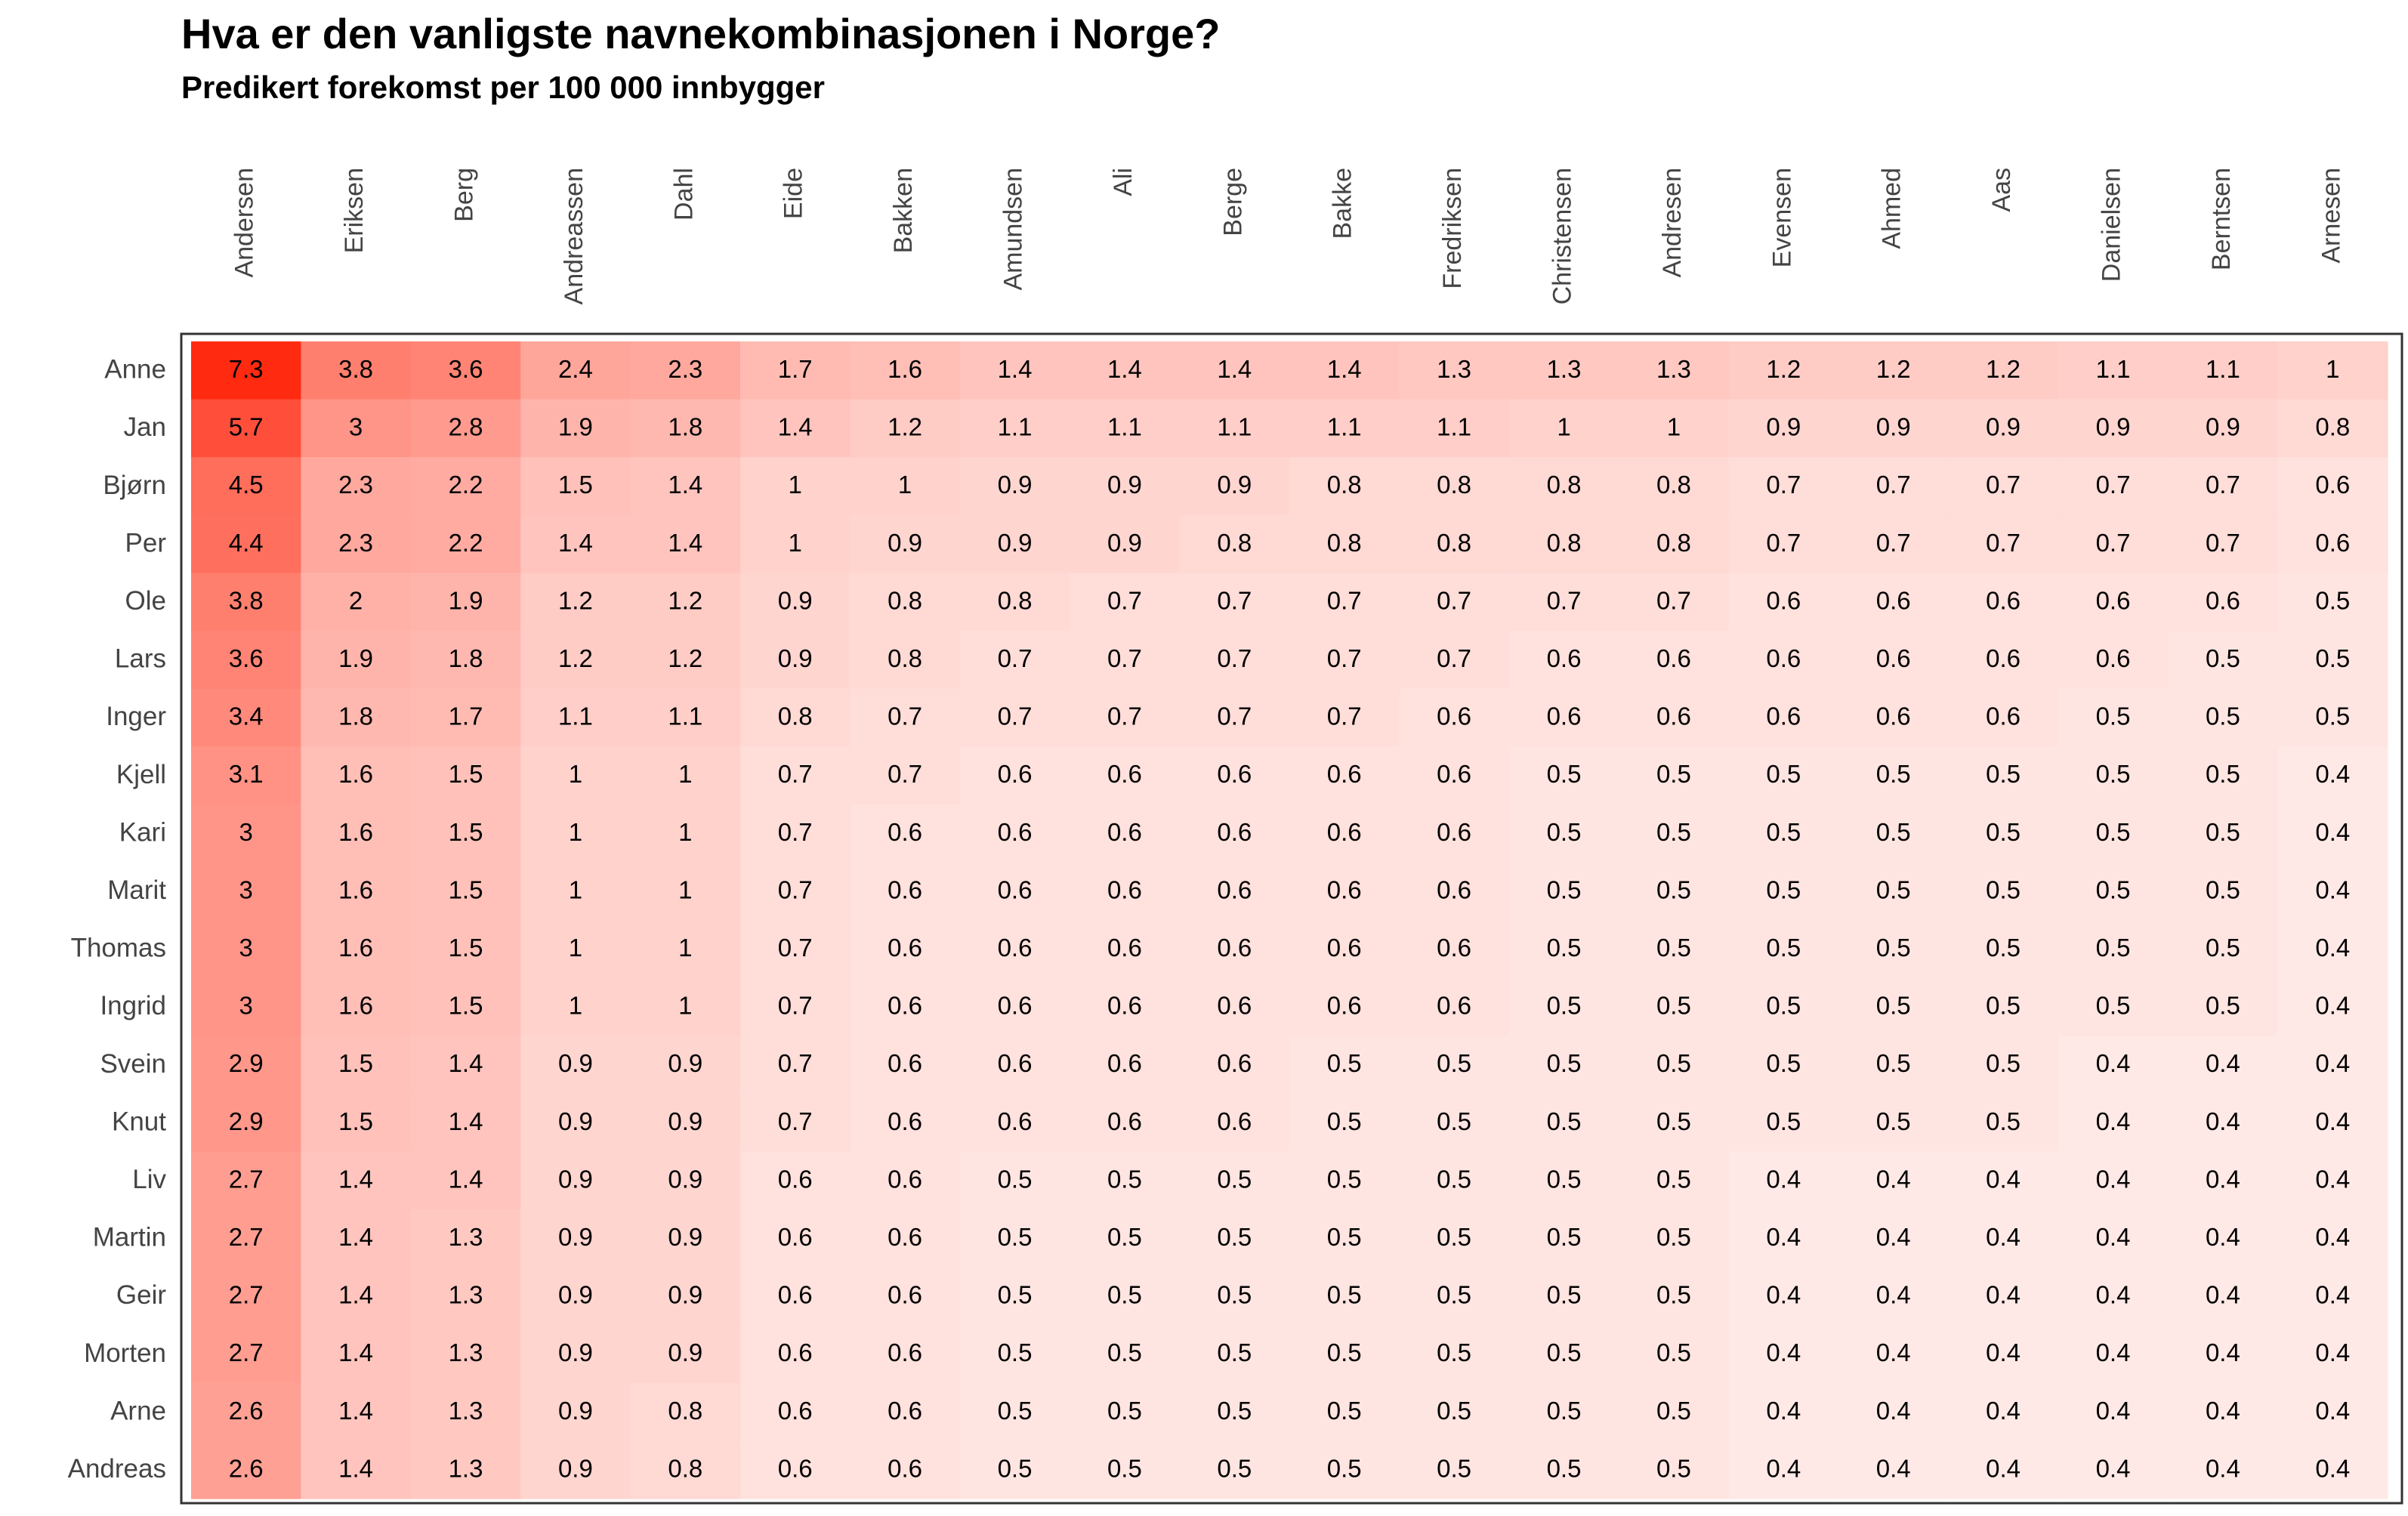 The width and height of the screenshot is (2408, 1516). What do you see at coordinates (1343, 203) in the screenshot?
I see `column-label: Bakke` at bounding box center [1343, 203].